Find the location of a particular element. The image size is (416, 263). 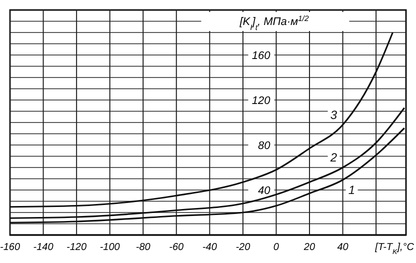

y-tick-label: 160 is located at coordinates (262, 56).